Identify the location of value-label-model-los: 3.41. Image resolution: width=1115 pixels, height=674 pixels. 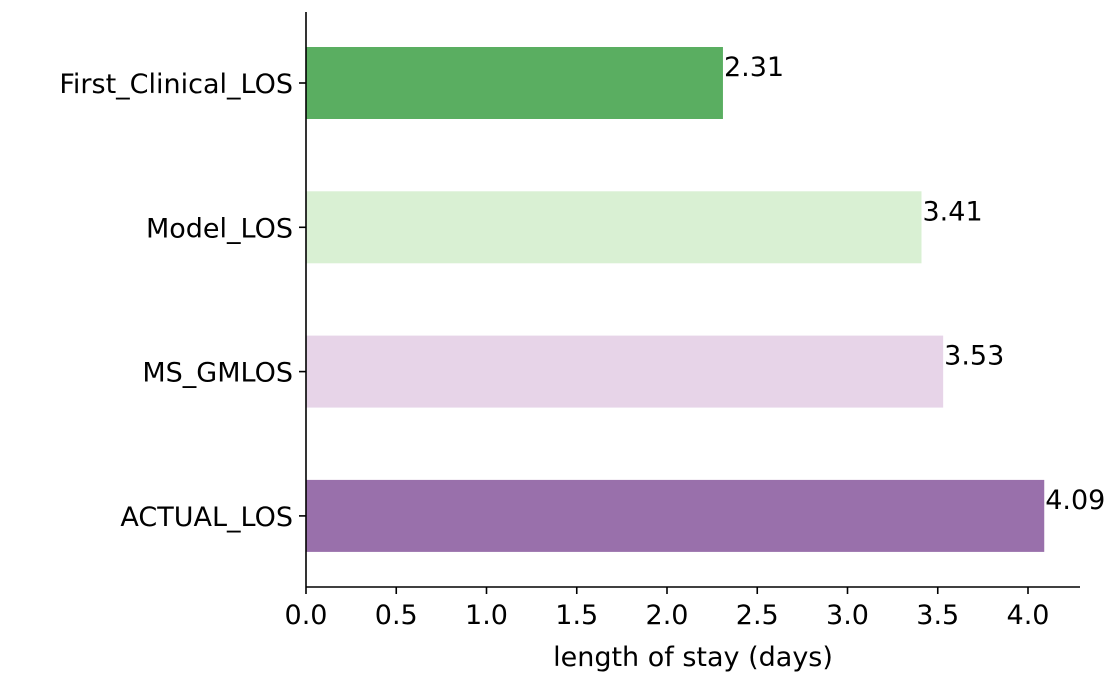
(953, 211).